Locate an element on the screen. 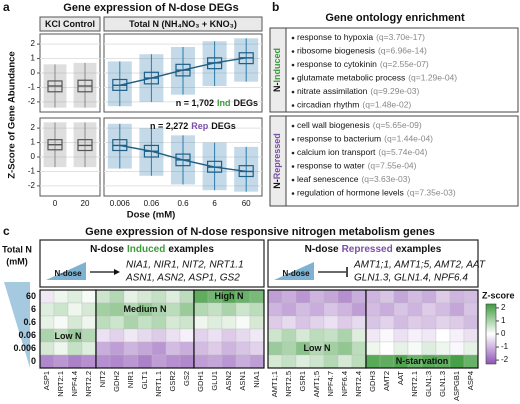 The height and width of the screenshot is (404, 520). go-group-label: N-Induced is located at coordinates (277, 70).